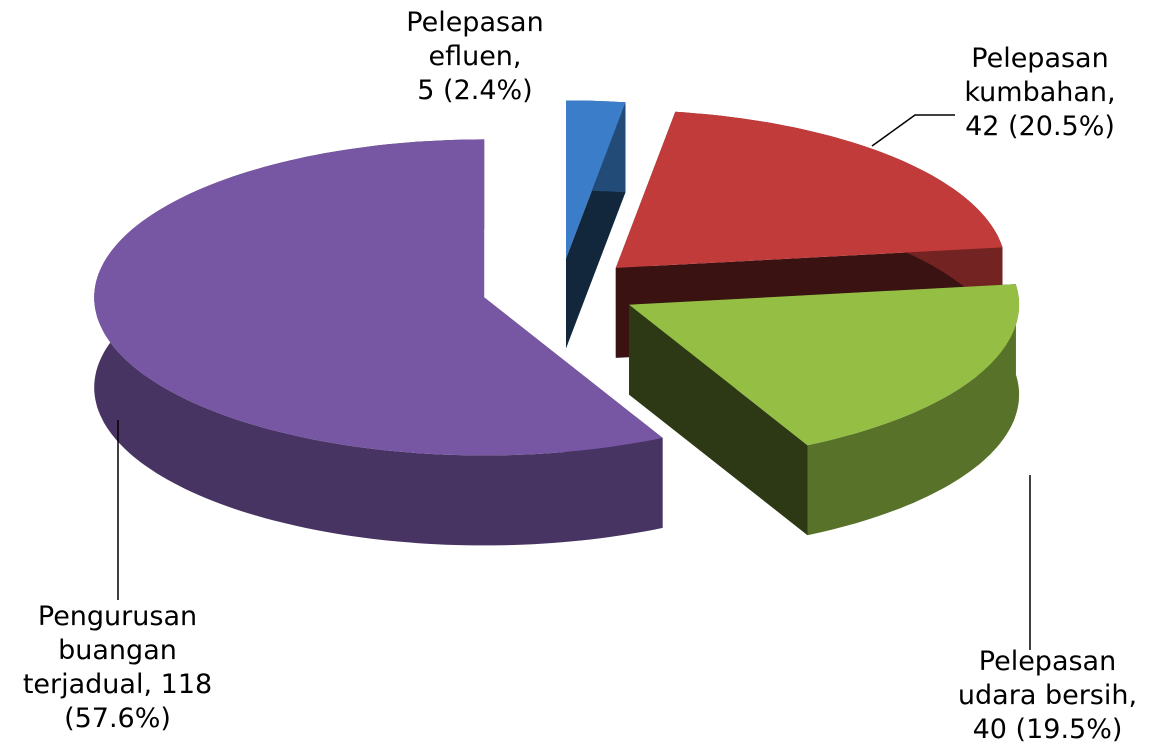  Describe the element at coordinates (913, 130) in the screenshot. I see `leader-line` at that location.